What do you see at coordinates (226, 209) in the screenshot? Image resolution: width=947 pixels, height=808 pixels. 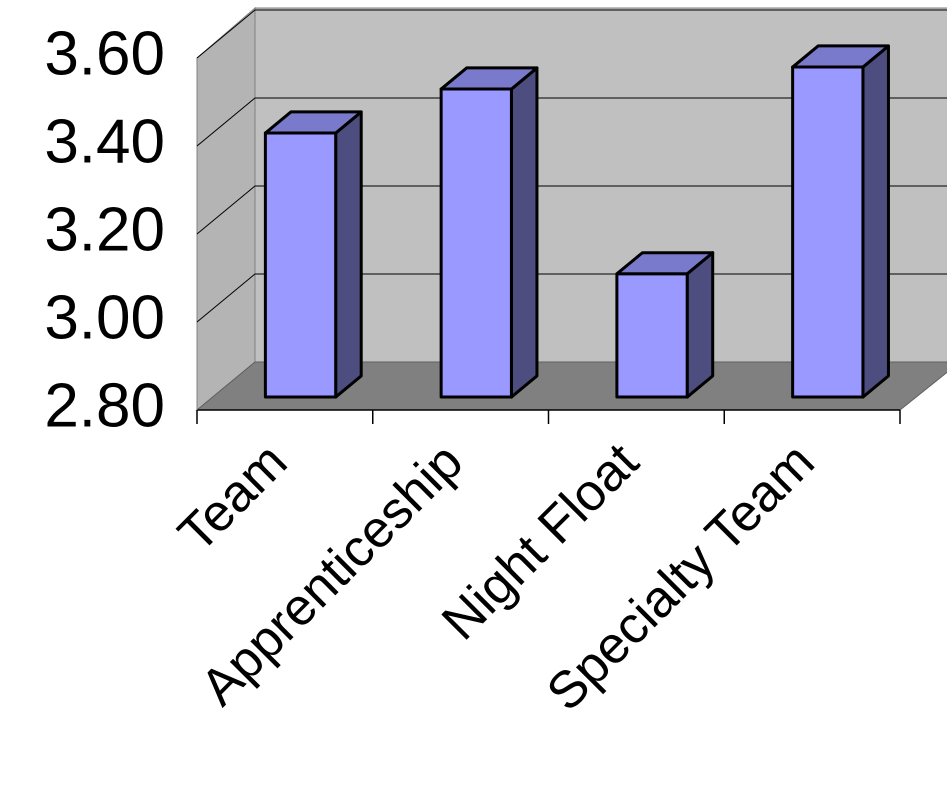 I see `side-wall` at bounding box center [226, 209].